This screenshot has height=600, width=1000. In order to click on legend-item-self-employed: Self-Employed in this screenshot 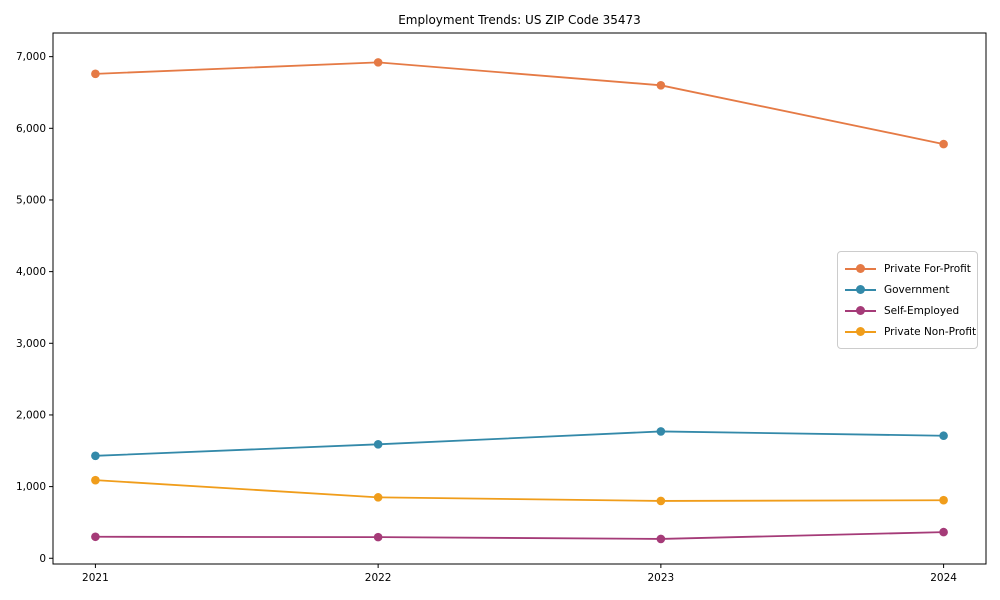, I will do `click(906, 310)`.